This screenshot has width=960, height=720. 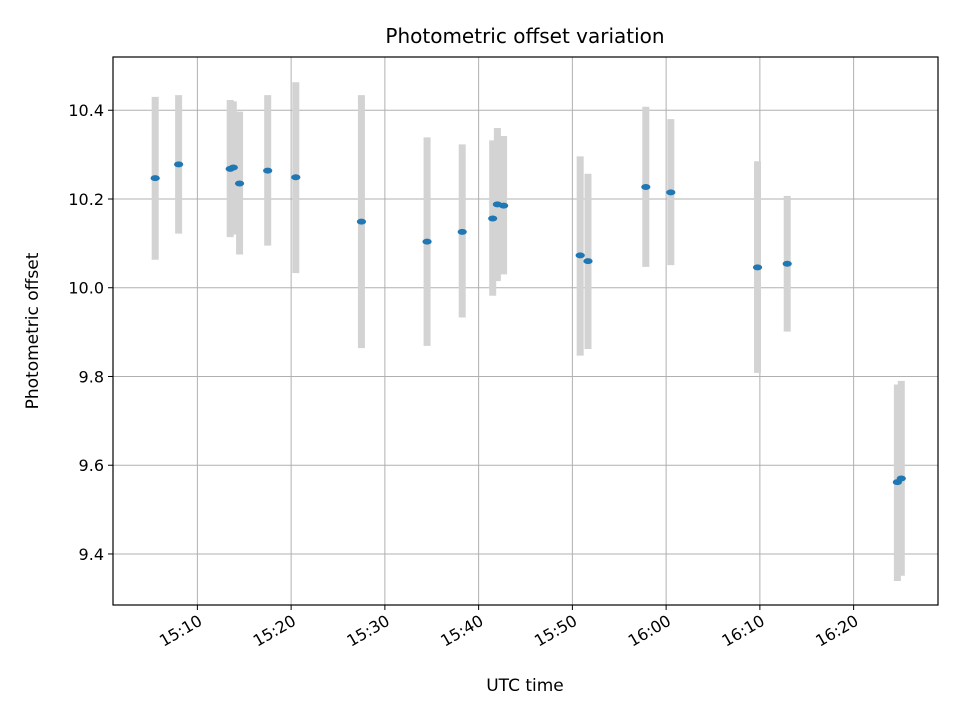 I want to click on y-tick-label: 9.6, so click(x=91, y=465).